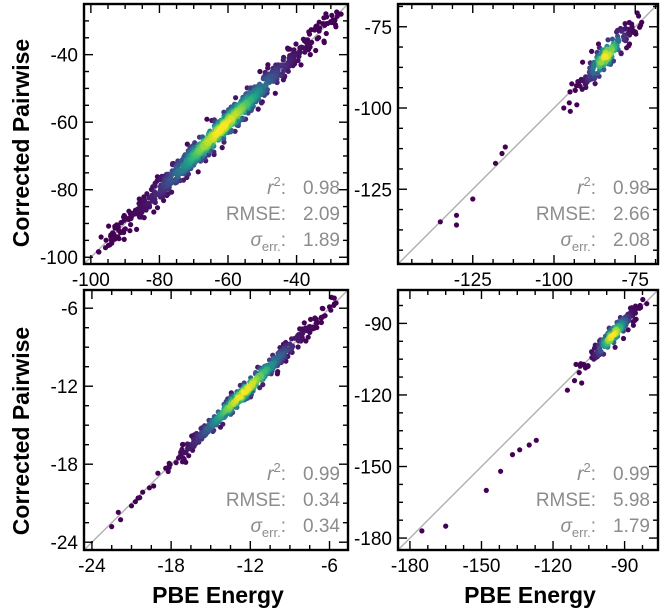 This screenshot has width=665, height=613. What do you see at coordinates (64, 191) in the screenshot?
I see `y-tick-label: -80` at bounding box center [64, 191].